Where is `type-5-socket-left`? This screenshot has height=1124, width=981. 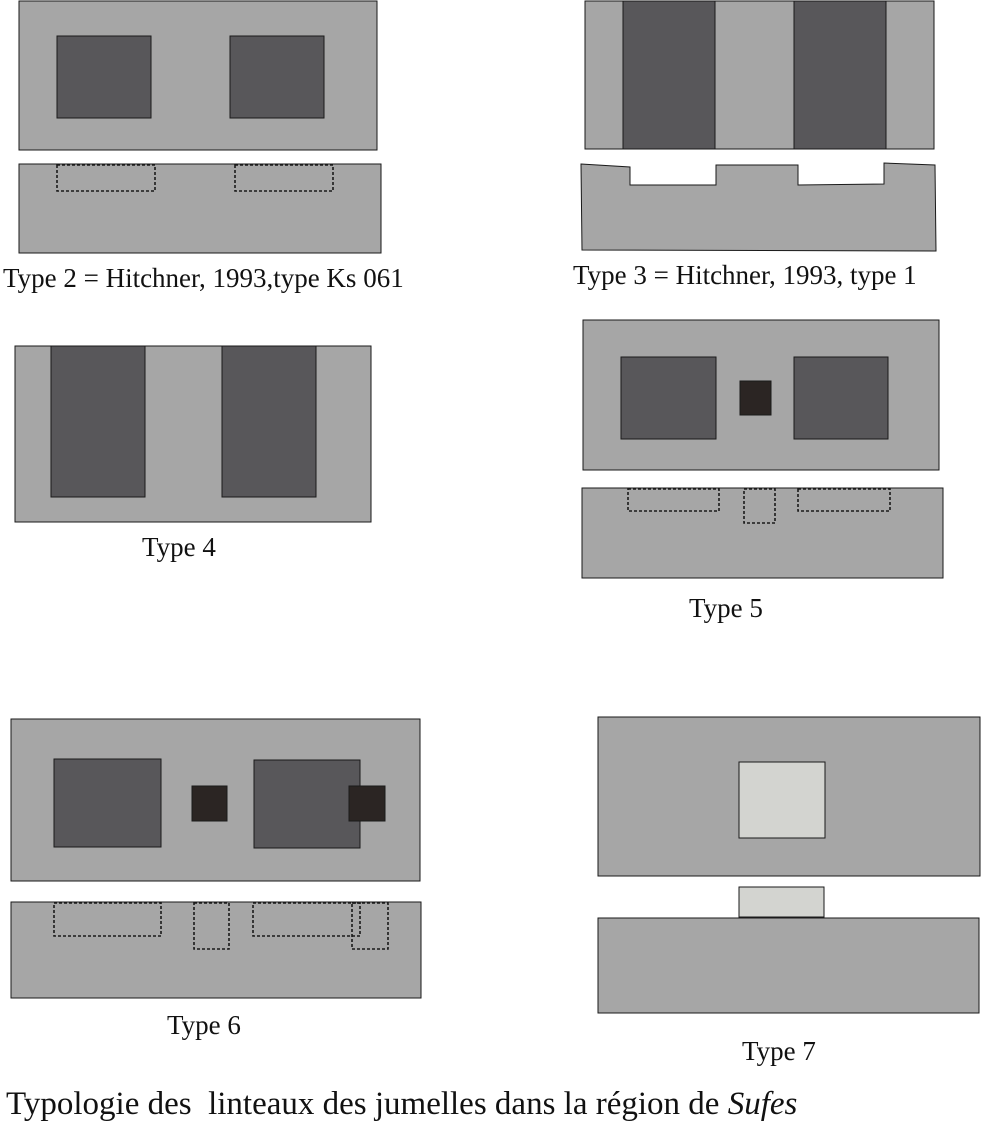
type-5-socket-left is located at coordinates (668, 398).